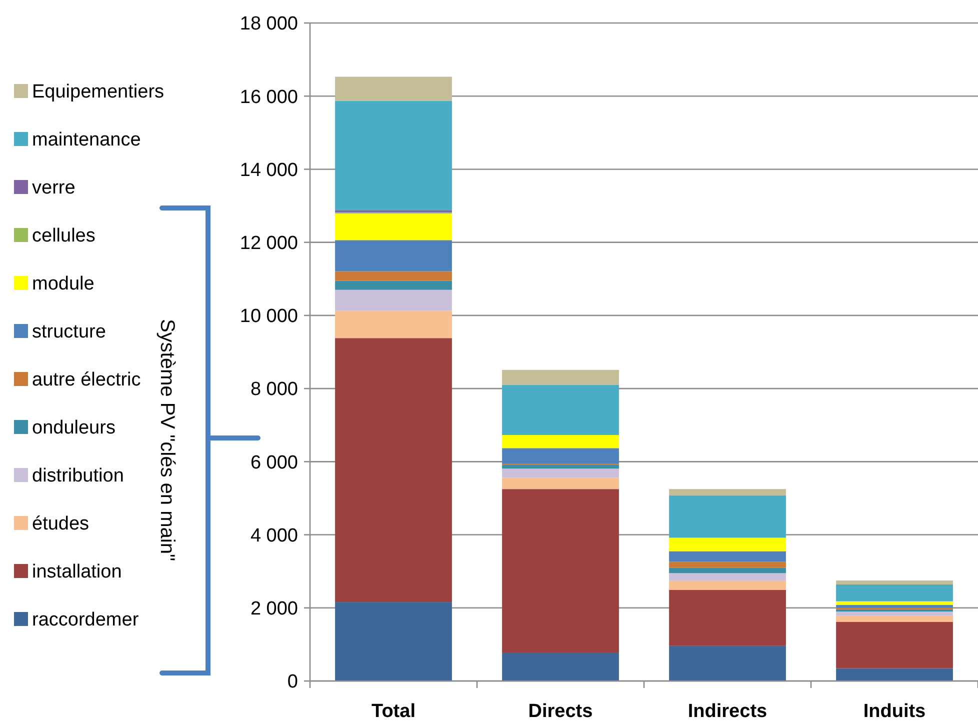 This screenshot has width=978, height=726. I want to click on text: Système PV "clés en main", so click(167, 440).